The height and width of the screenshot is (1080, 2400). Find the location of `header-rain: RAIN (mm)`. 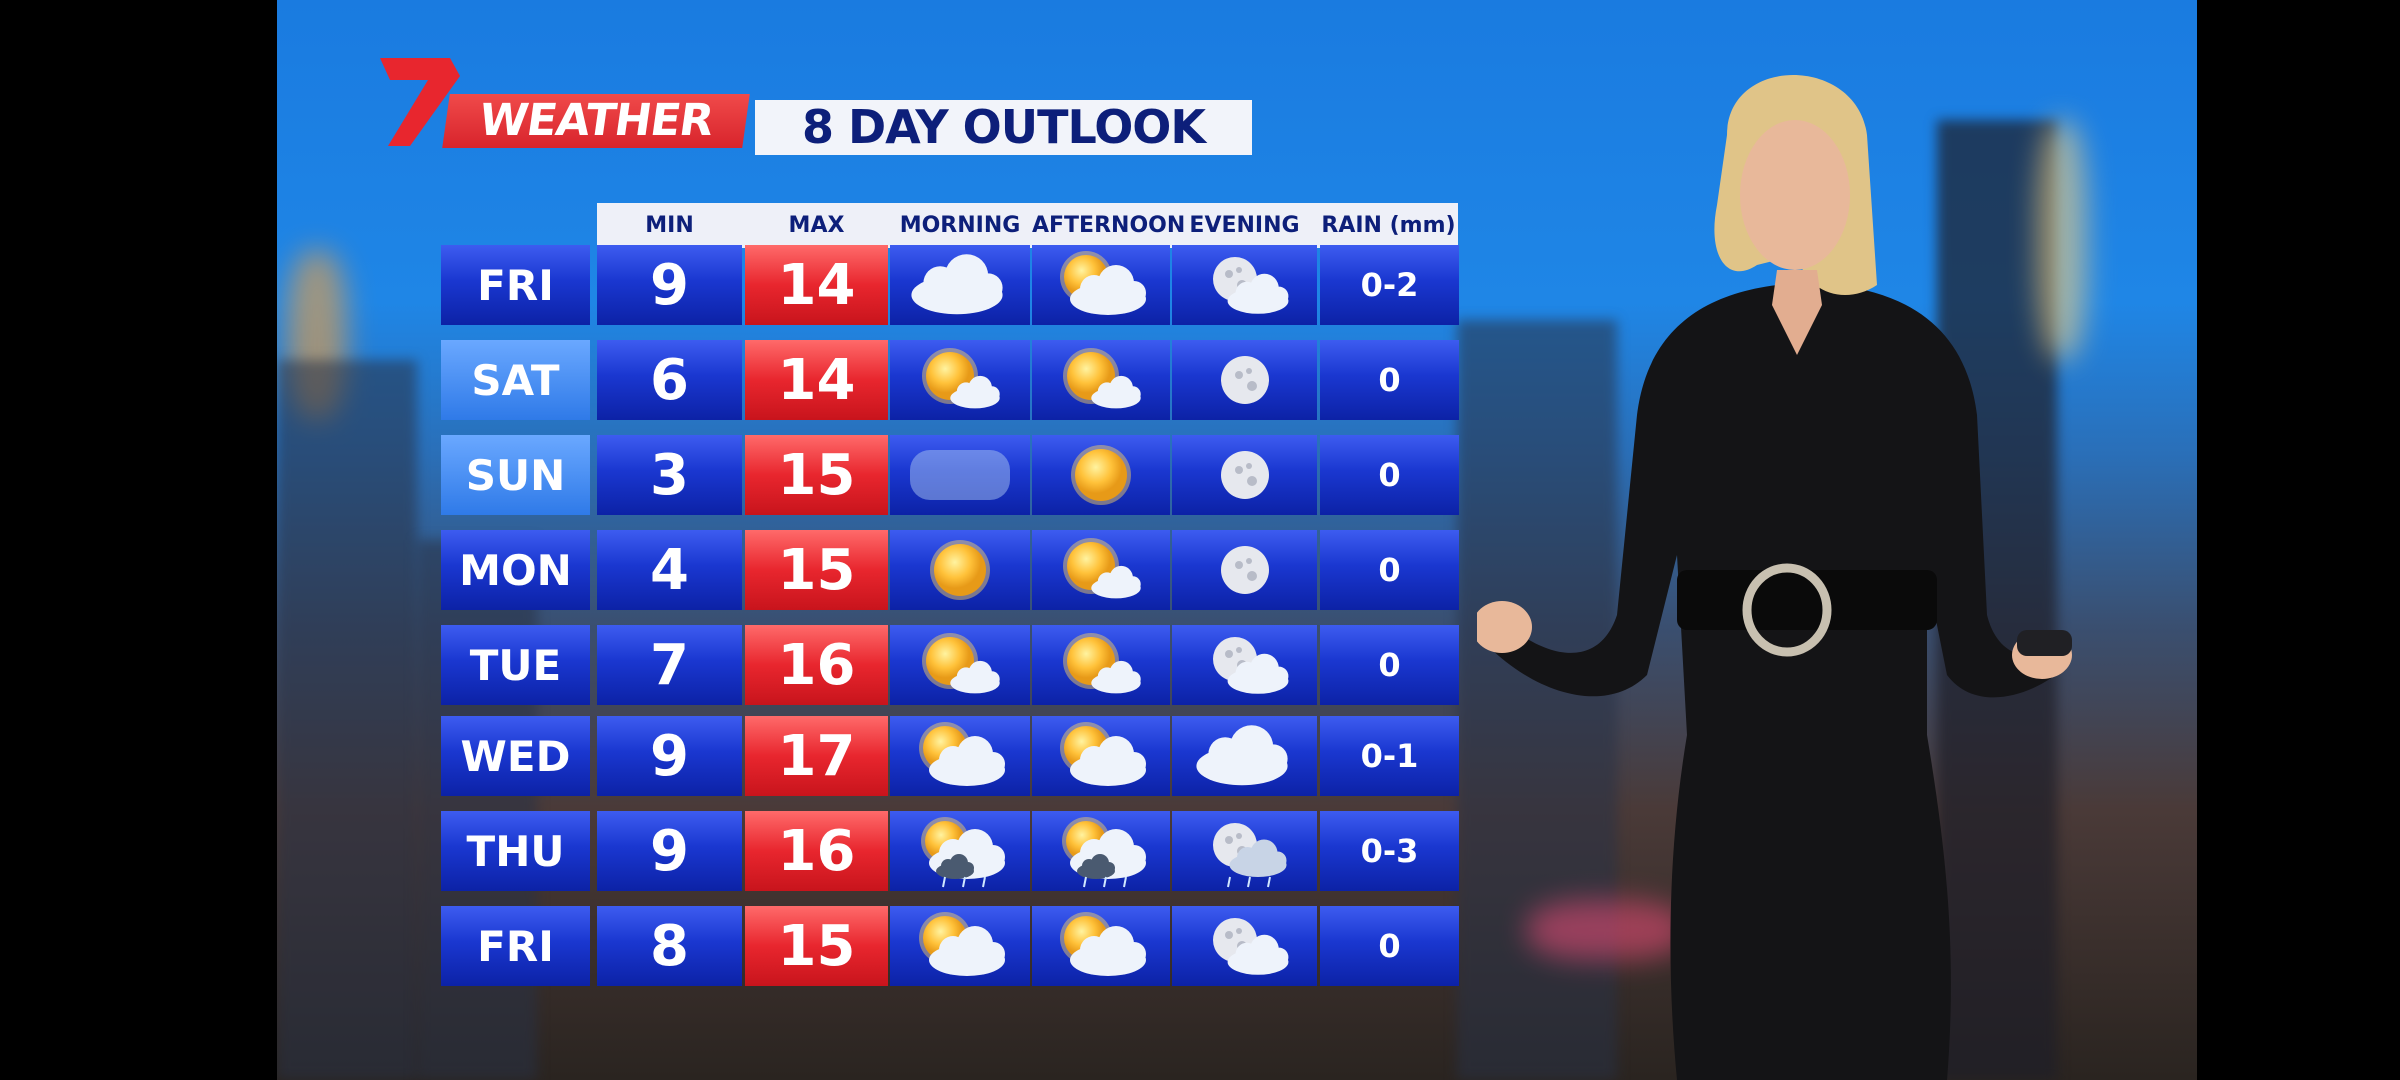

header-rain: RAIN (mm) is located at coordinates (1388, 225).